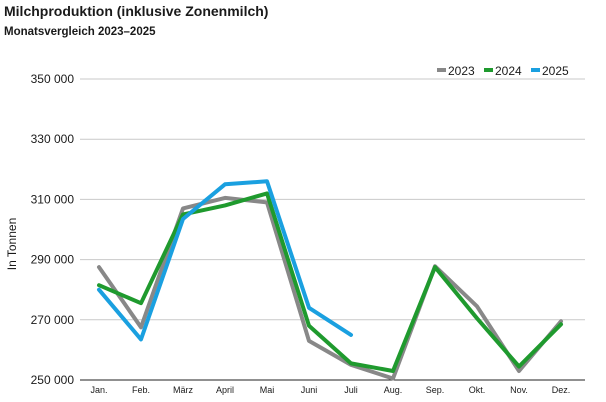 This screenshot has height=402, width=606. Describe the element at coordinates (267, 390) in the screenshot. I see `x-tick-label: Mai` at that location.